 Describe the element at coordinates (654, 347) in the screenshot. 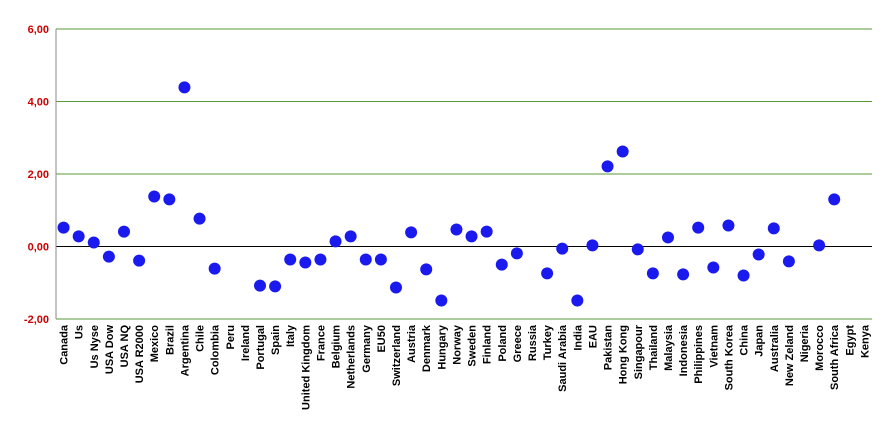

I see `x-tick-label: Thailand` at that location.